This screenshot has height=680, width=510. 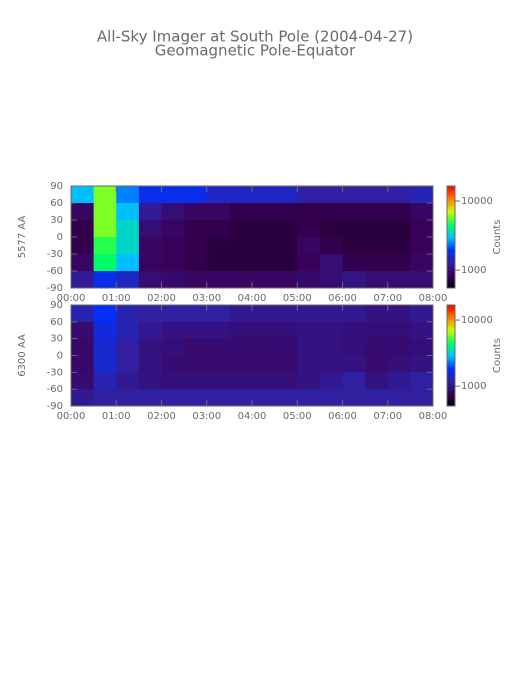 What do you see at coordinates (56, 203) in the screenshot?
I see `y-tick-label: 60` at bounding box center [56, 203].